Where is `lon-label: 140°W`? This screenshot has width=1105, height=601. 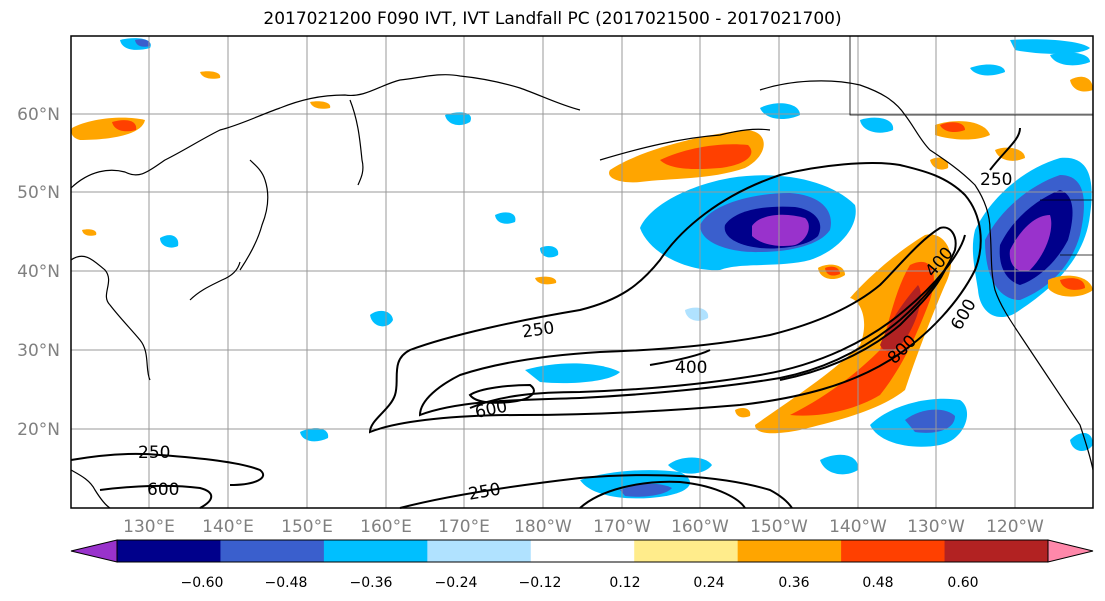 lon-label: 140°W is located at coordinates (858, 527).